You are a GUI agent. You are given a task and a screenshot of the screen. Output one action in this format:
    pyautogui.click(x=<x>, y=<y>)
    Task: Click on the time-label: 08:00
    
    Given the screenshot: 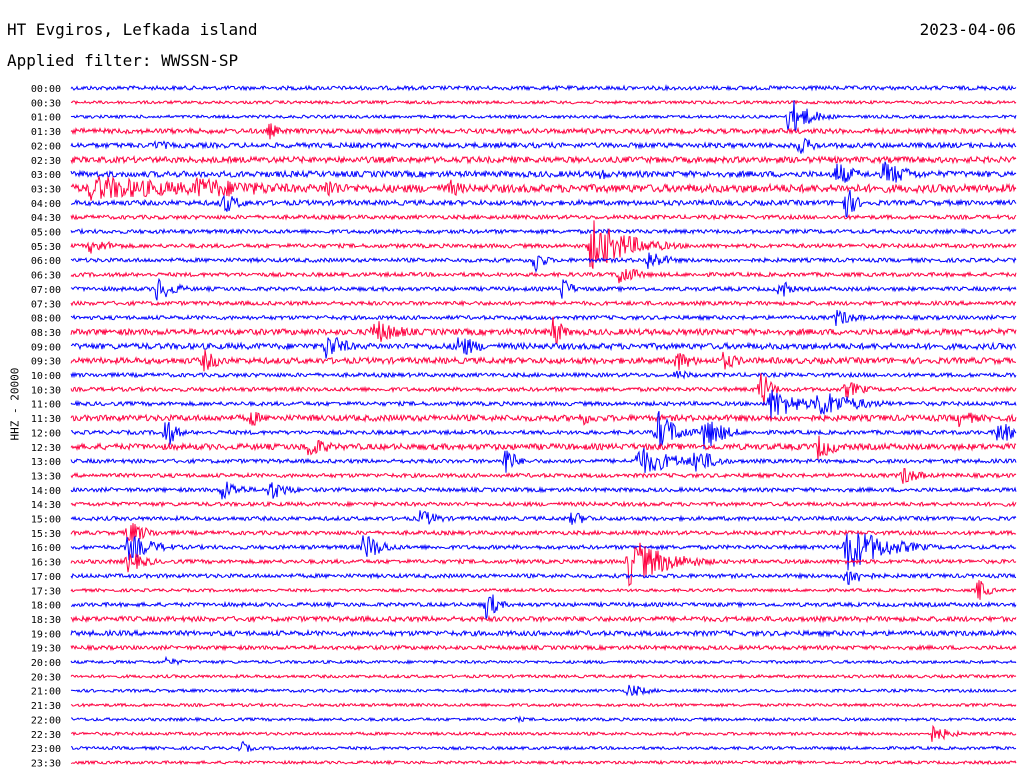 What is the action you would take?
    pyautogui.click(x=46, y=319)
    